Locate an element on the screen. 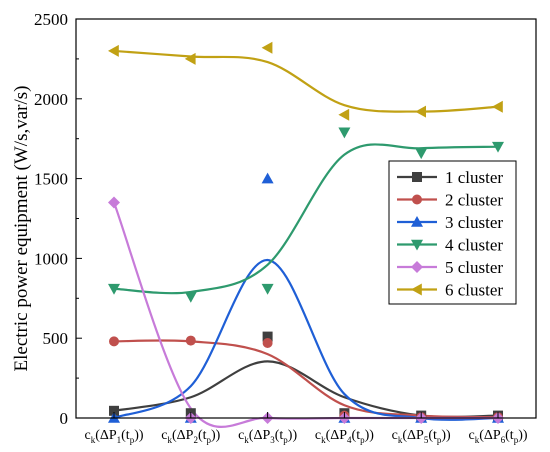  legend-label-4: 4 cluster is located at coordinates (474, 245).